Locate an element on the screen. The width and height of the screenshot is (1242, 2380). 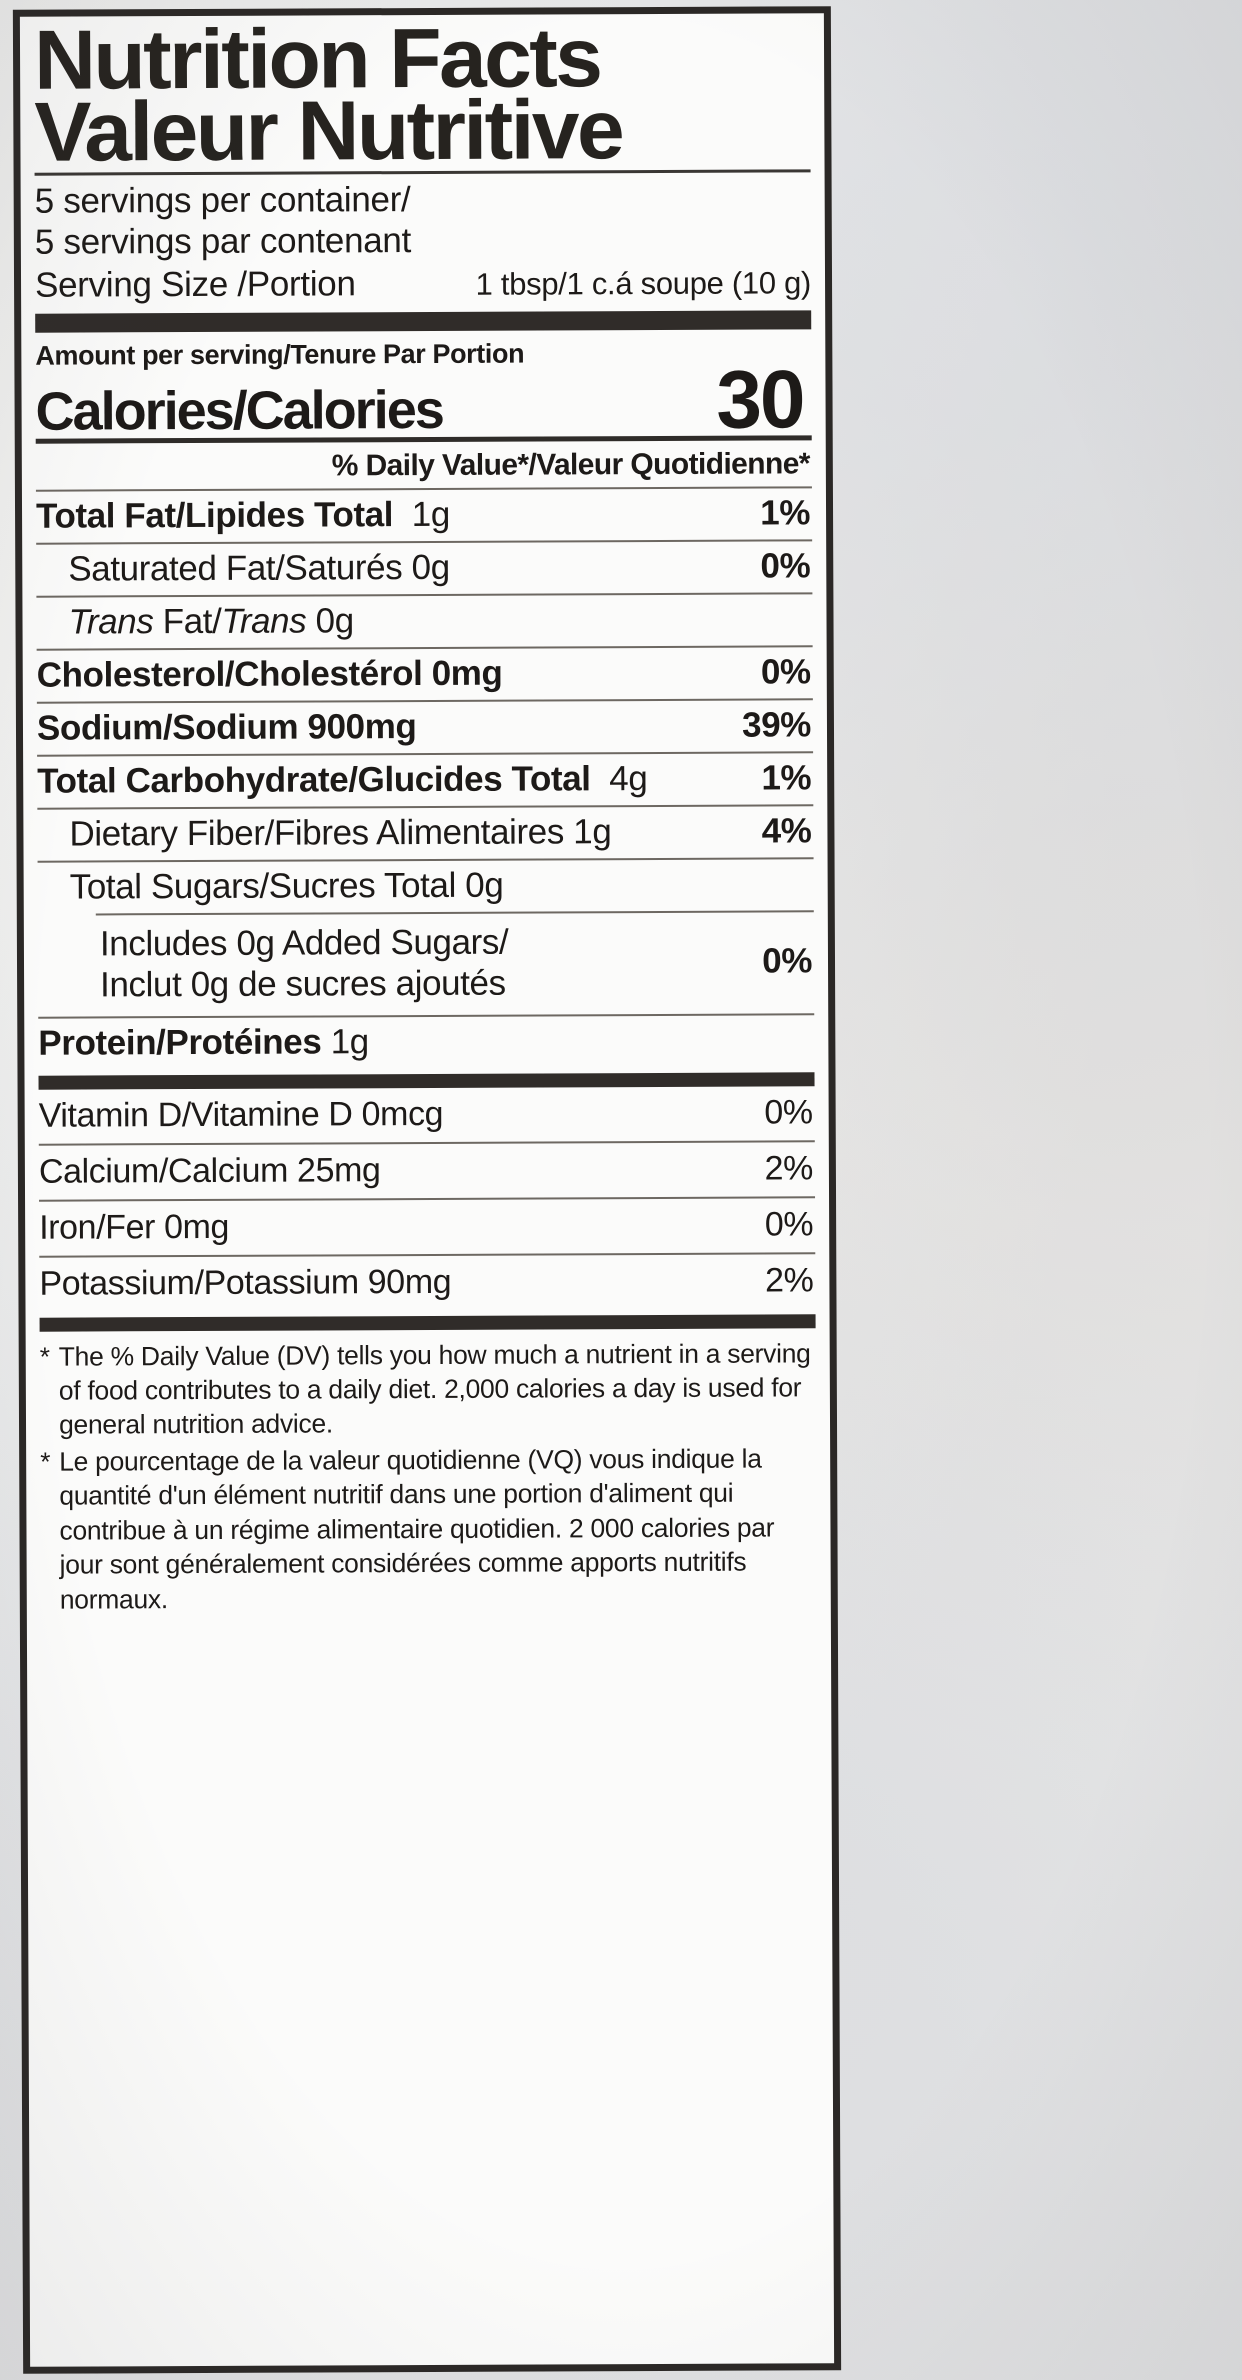
total-carbohydrate-label: Total Carbohydrate/Glucides Total is located at coordinates (314, 780).